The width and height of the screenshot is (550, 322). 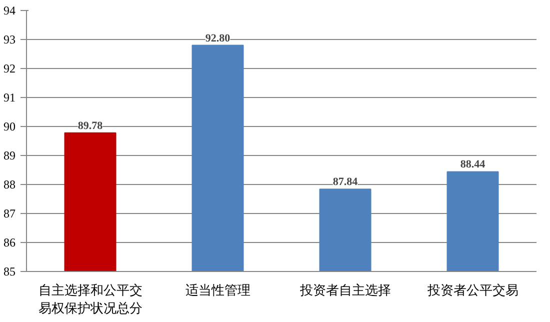 What do you see at coordinates (10, 127) in the screenshot?
I see `y-tick-label: 90` at bounding box center [10, 127].